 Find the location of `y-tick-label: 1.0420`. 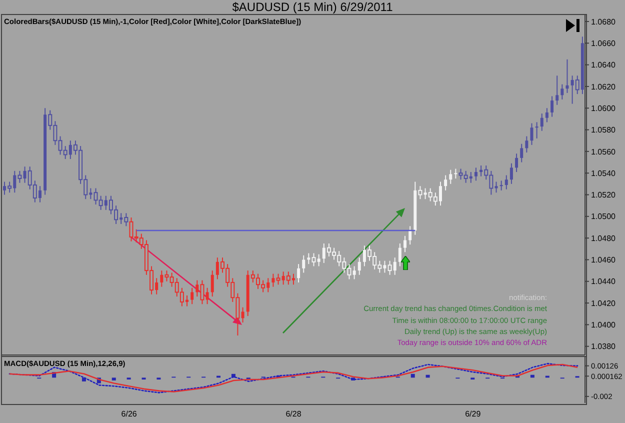

y-tick-label: 1.0420 is located at coordinates (603, 303).